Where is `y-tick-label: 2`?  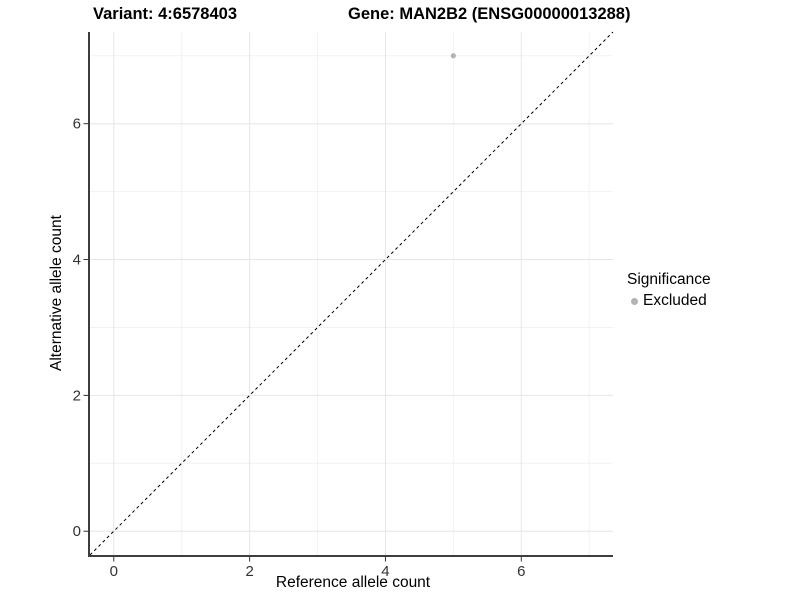
y-tick-label: 2 is located at coordinates (77, 395).